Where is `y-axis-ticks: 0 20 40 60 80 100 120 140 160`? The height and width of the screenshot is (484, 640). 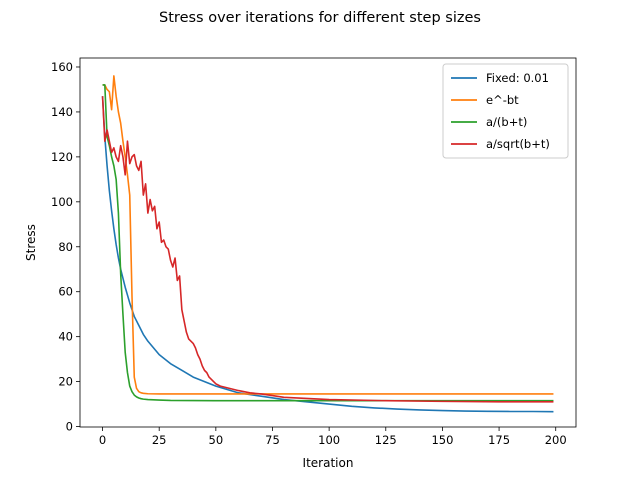 y-axis-ticks: 0 20 40 60 80 100 120 140 160 is located at coordinates (65, 247).